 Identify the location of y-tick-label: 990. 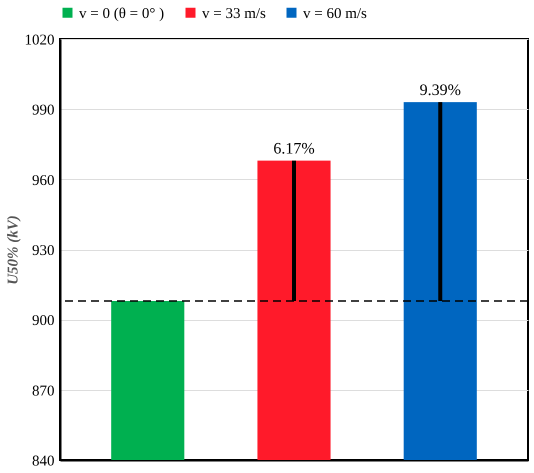
(43, 110).